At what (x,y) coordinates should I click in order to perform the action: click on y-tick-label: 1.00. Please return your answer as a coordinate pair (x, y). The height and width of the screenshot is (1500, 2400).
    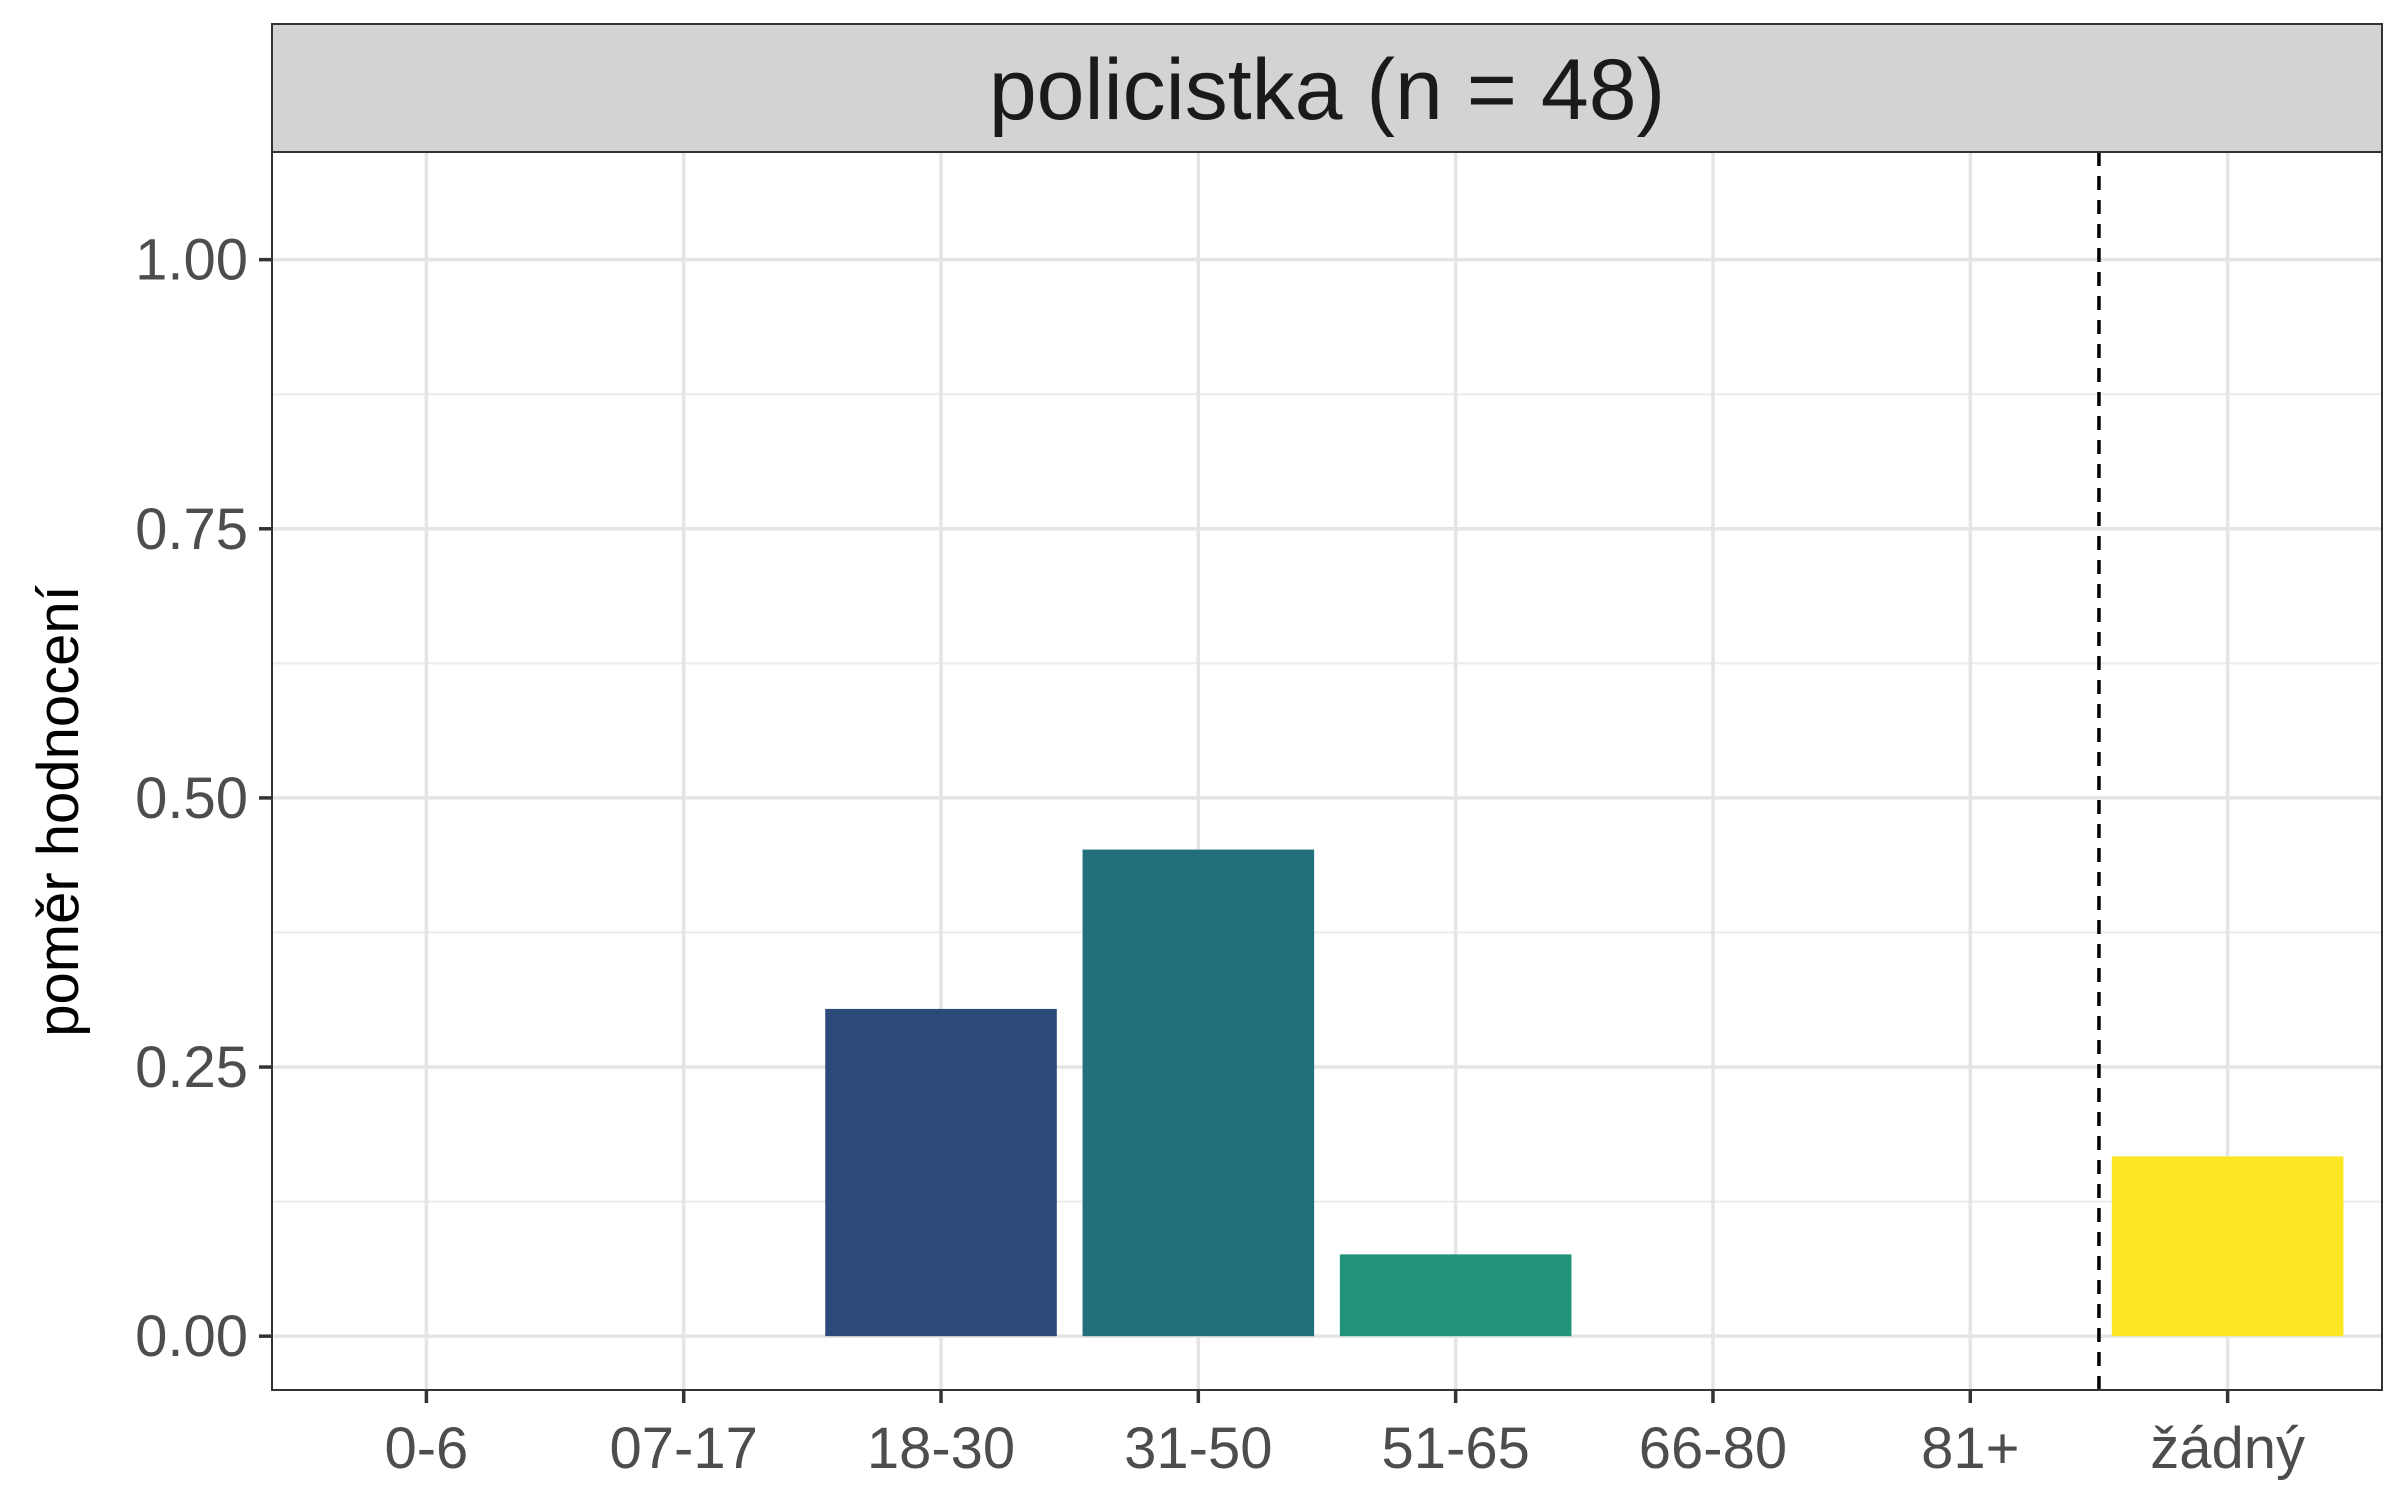
    Looking at the image, I should click on (191, 260).